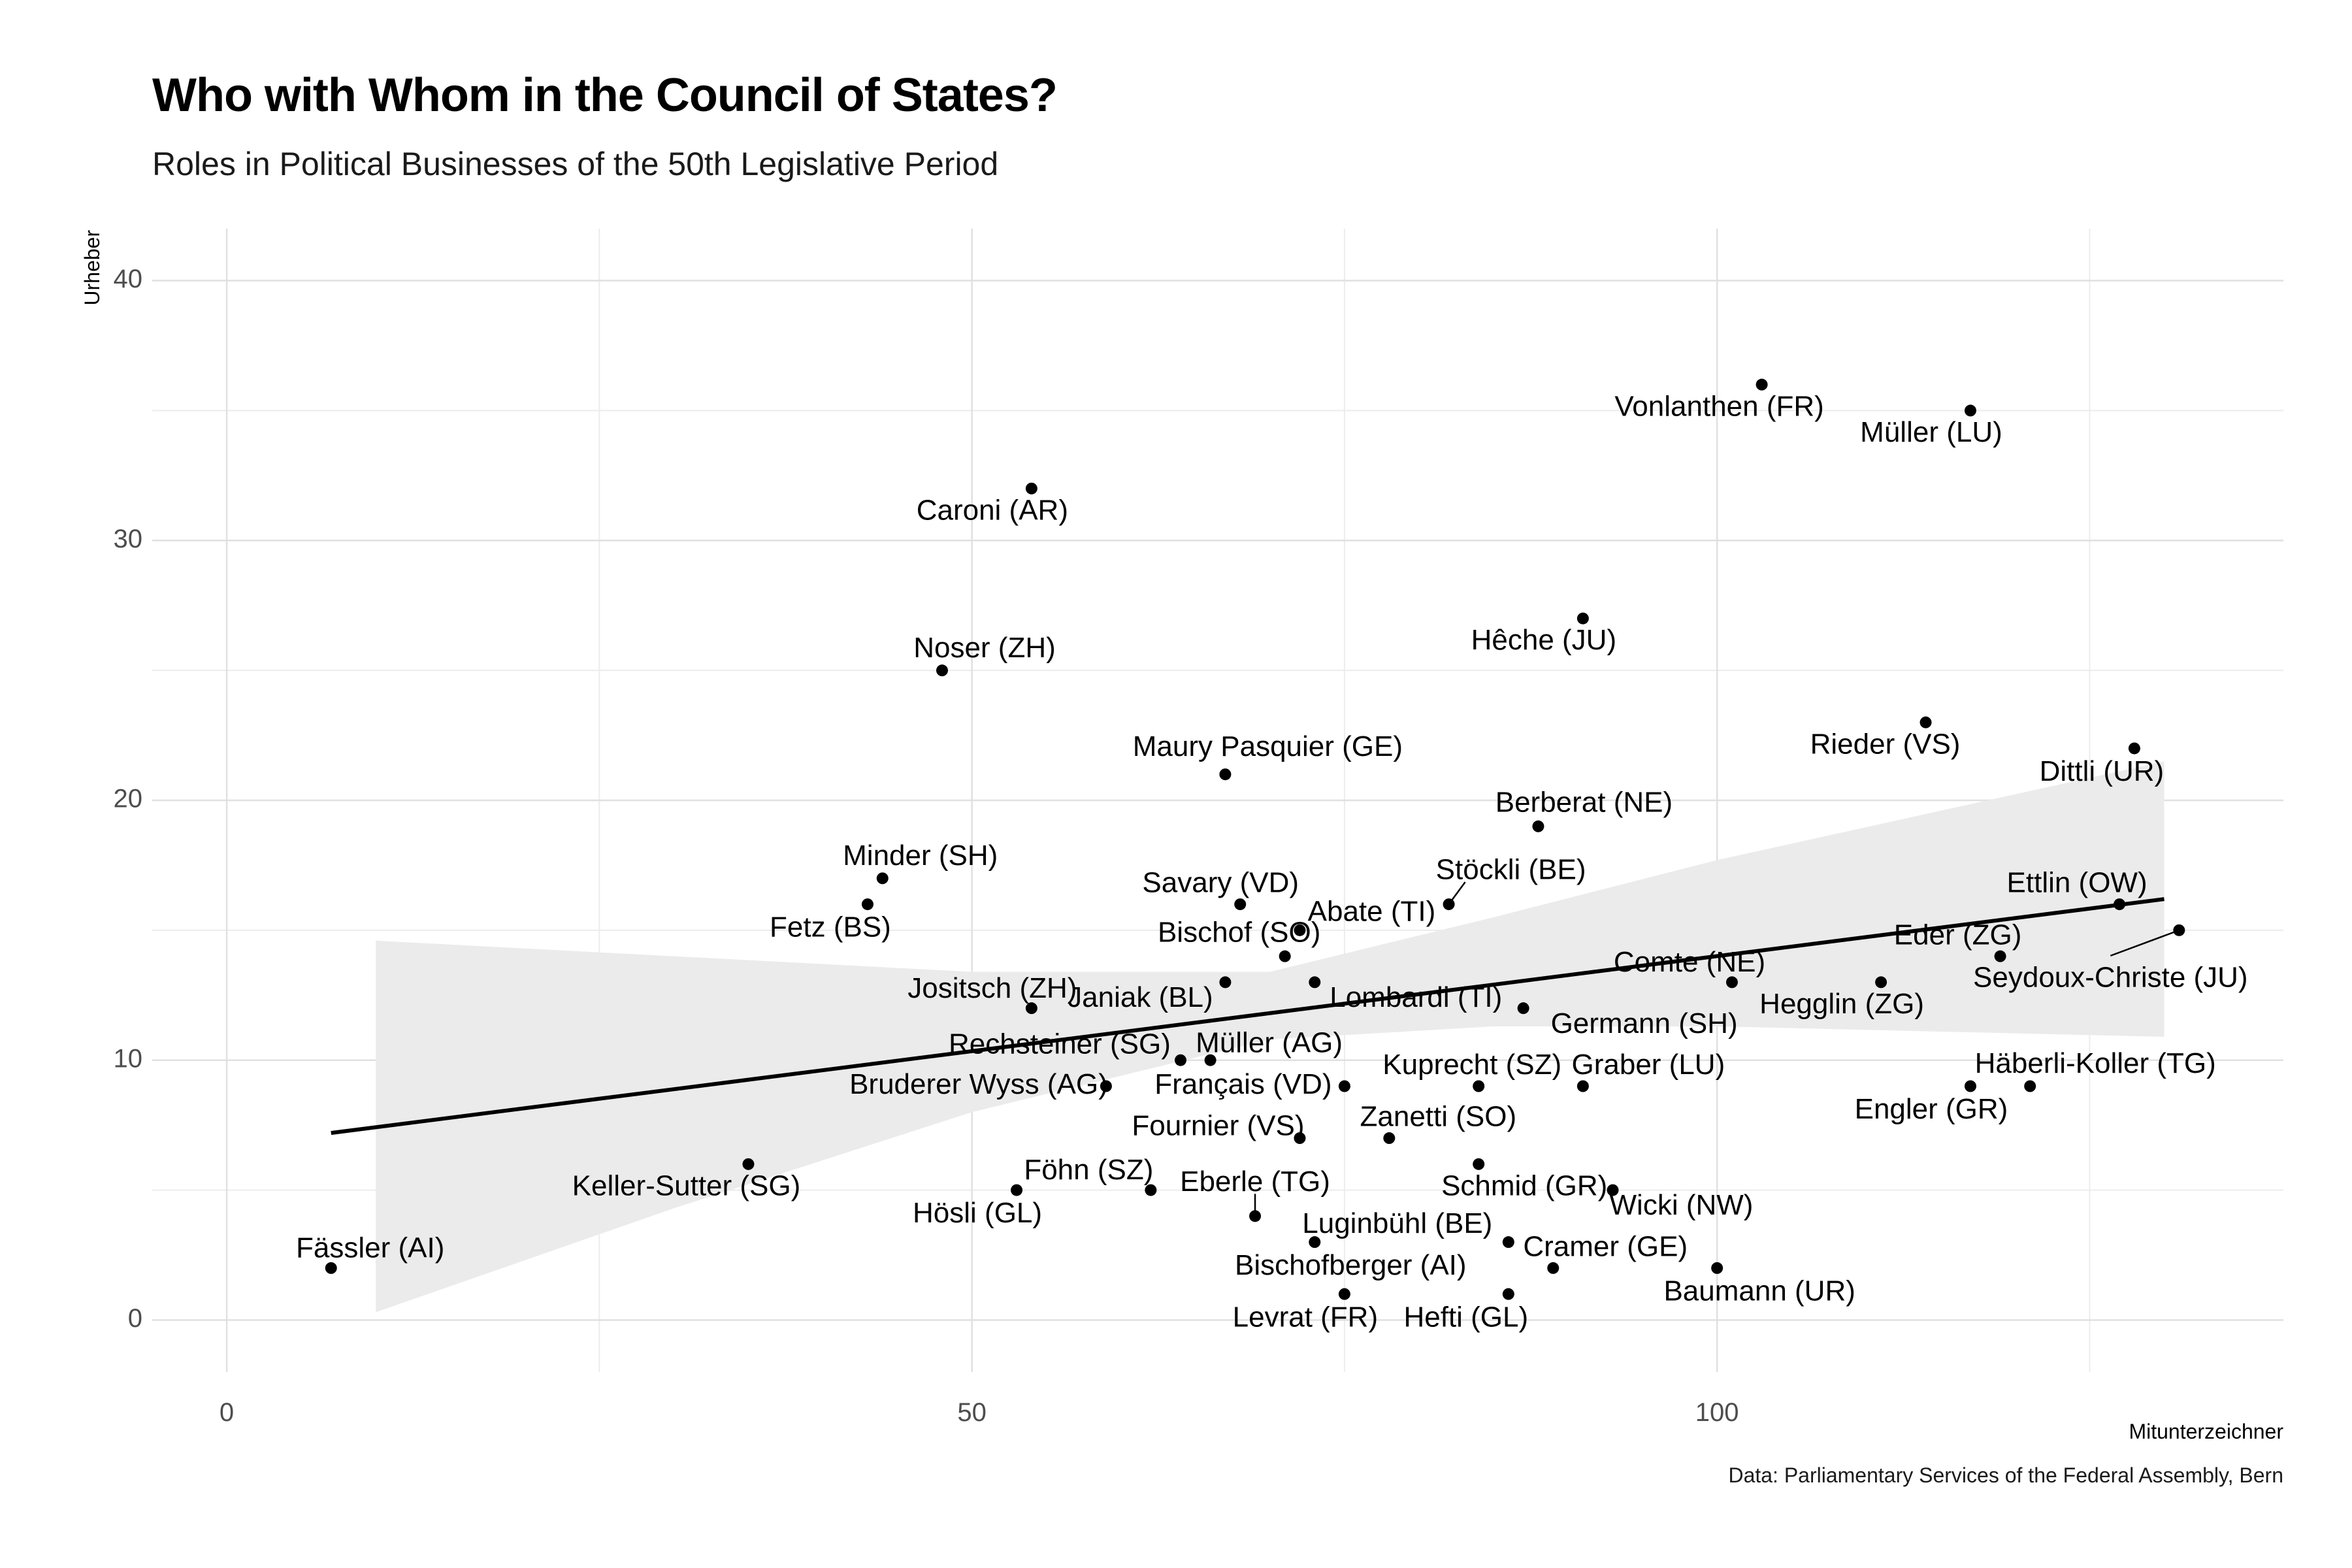  What do you see at coordinates (1511, 870) in the screenshot?
I see `point-label: Stöckli (BE)` at bounding box center [1511, 870].